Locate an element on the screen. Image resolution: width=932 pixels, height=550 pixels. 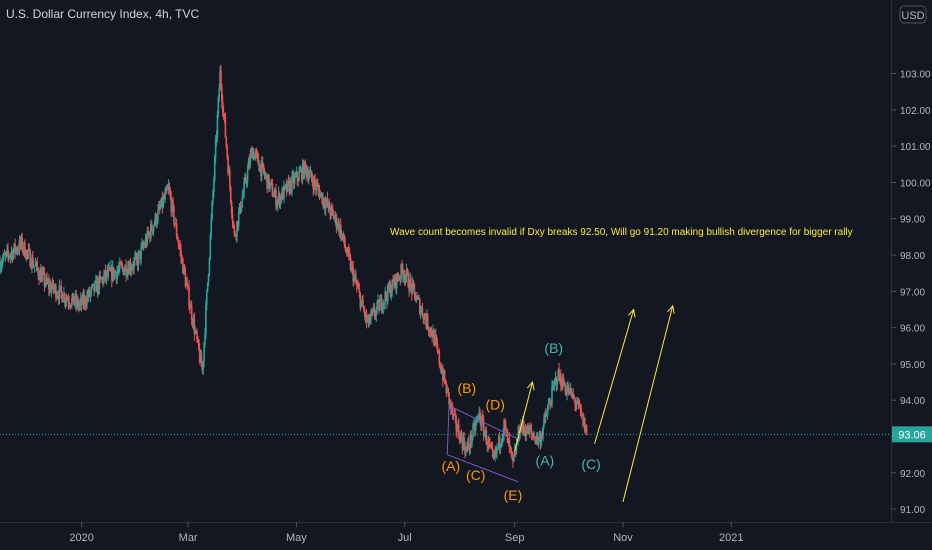
time-tick-label: 2020 is located at coordinates (81, 538).